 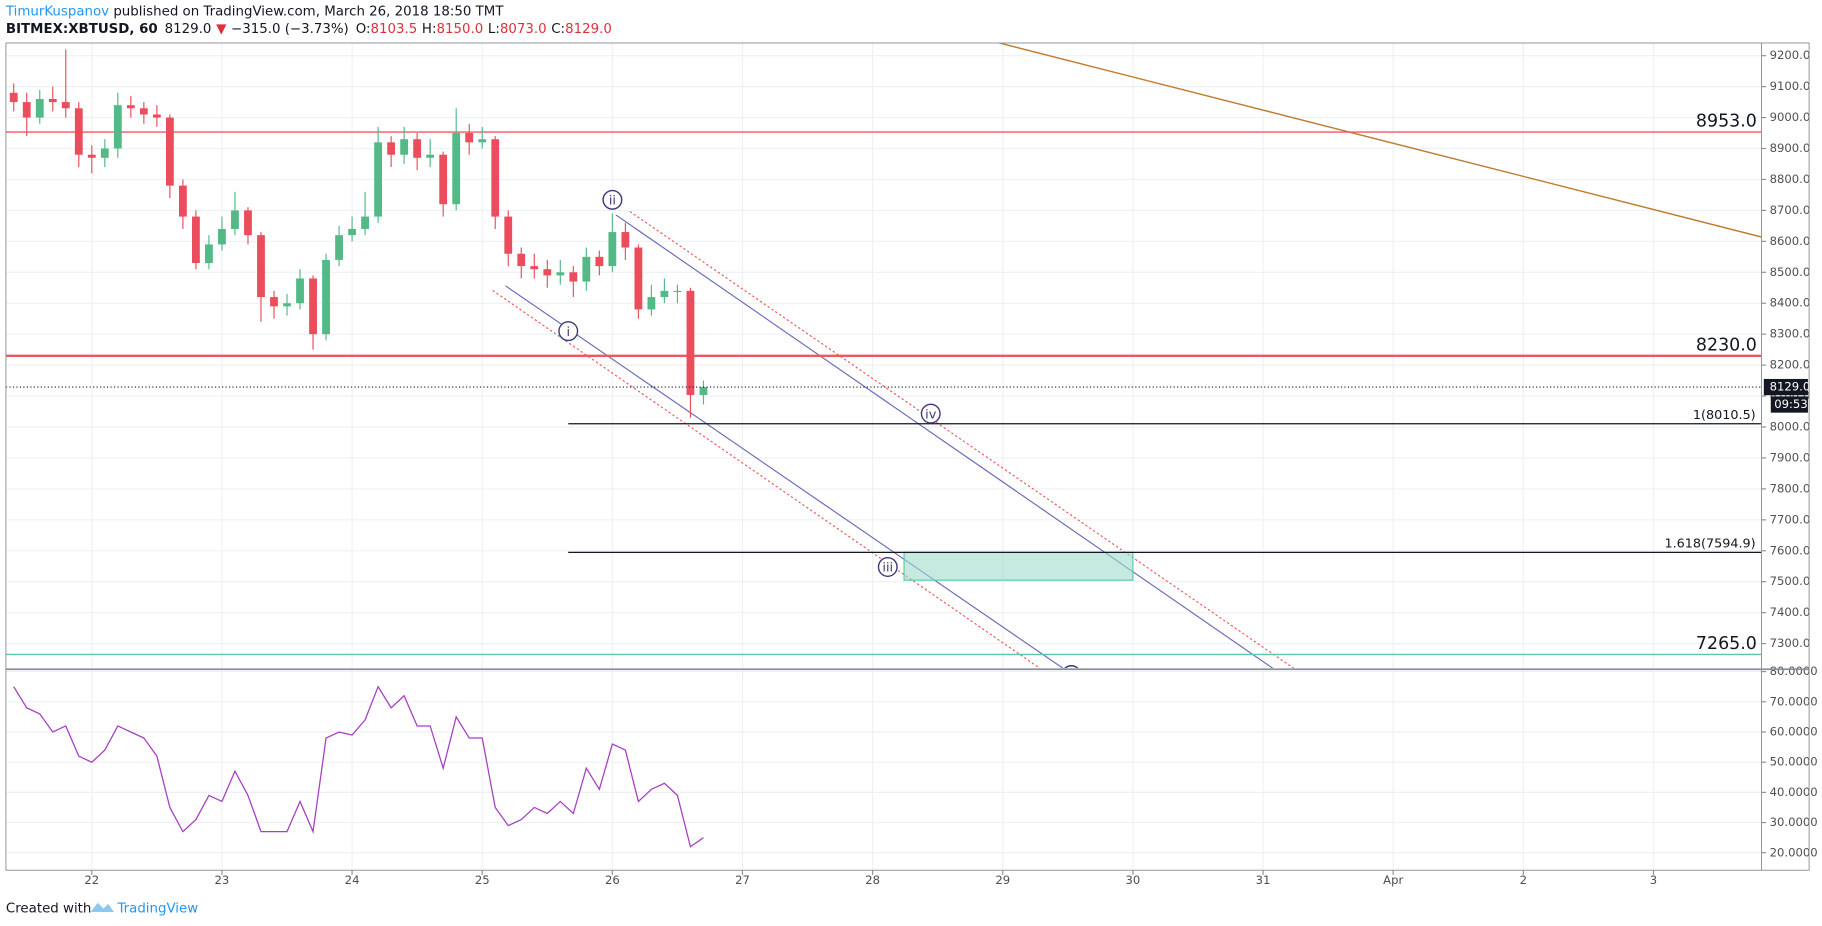 What do you see at coordinates (221, 29) in the screenshot?
I see `change-arrow: ▼` at bounding box center [221, 29].